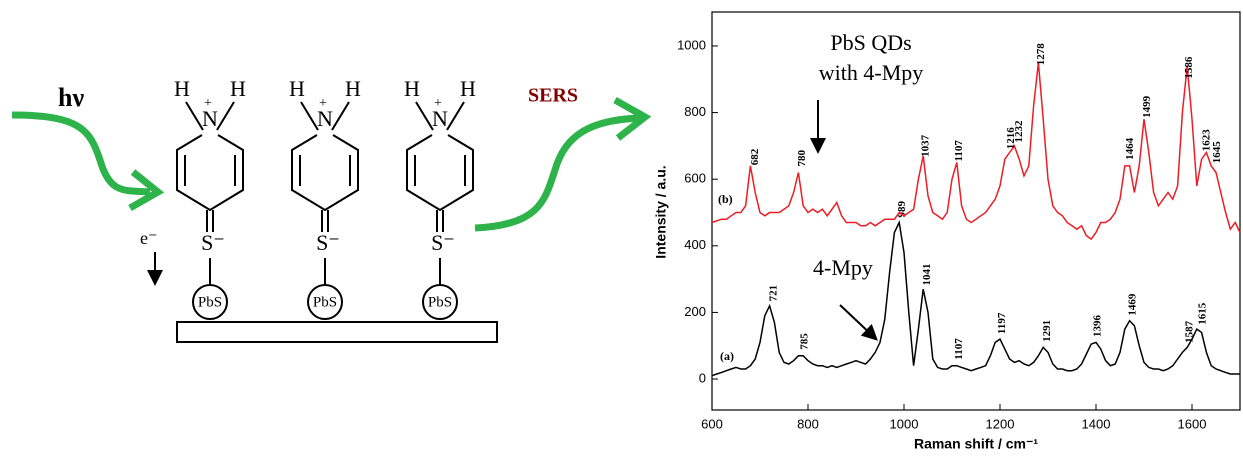  I want to click on incident-arrow, so click(81, 153).